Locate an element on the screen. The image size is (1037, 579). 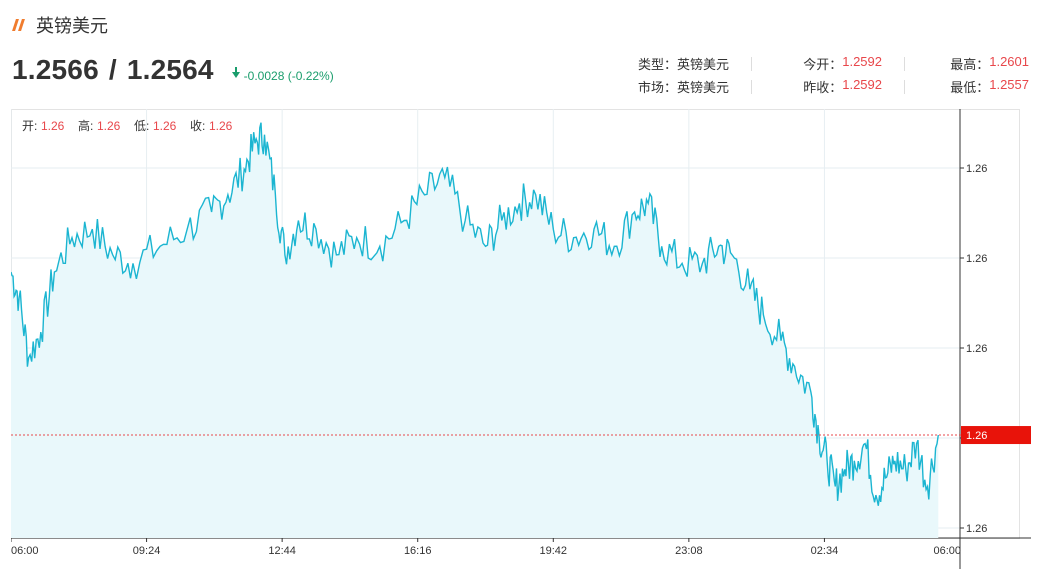
stat-prev-close: 昨收： 1.2592 is located at coordinates (824, 86).